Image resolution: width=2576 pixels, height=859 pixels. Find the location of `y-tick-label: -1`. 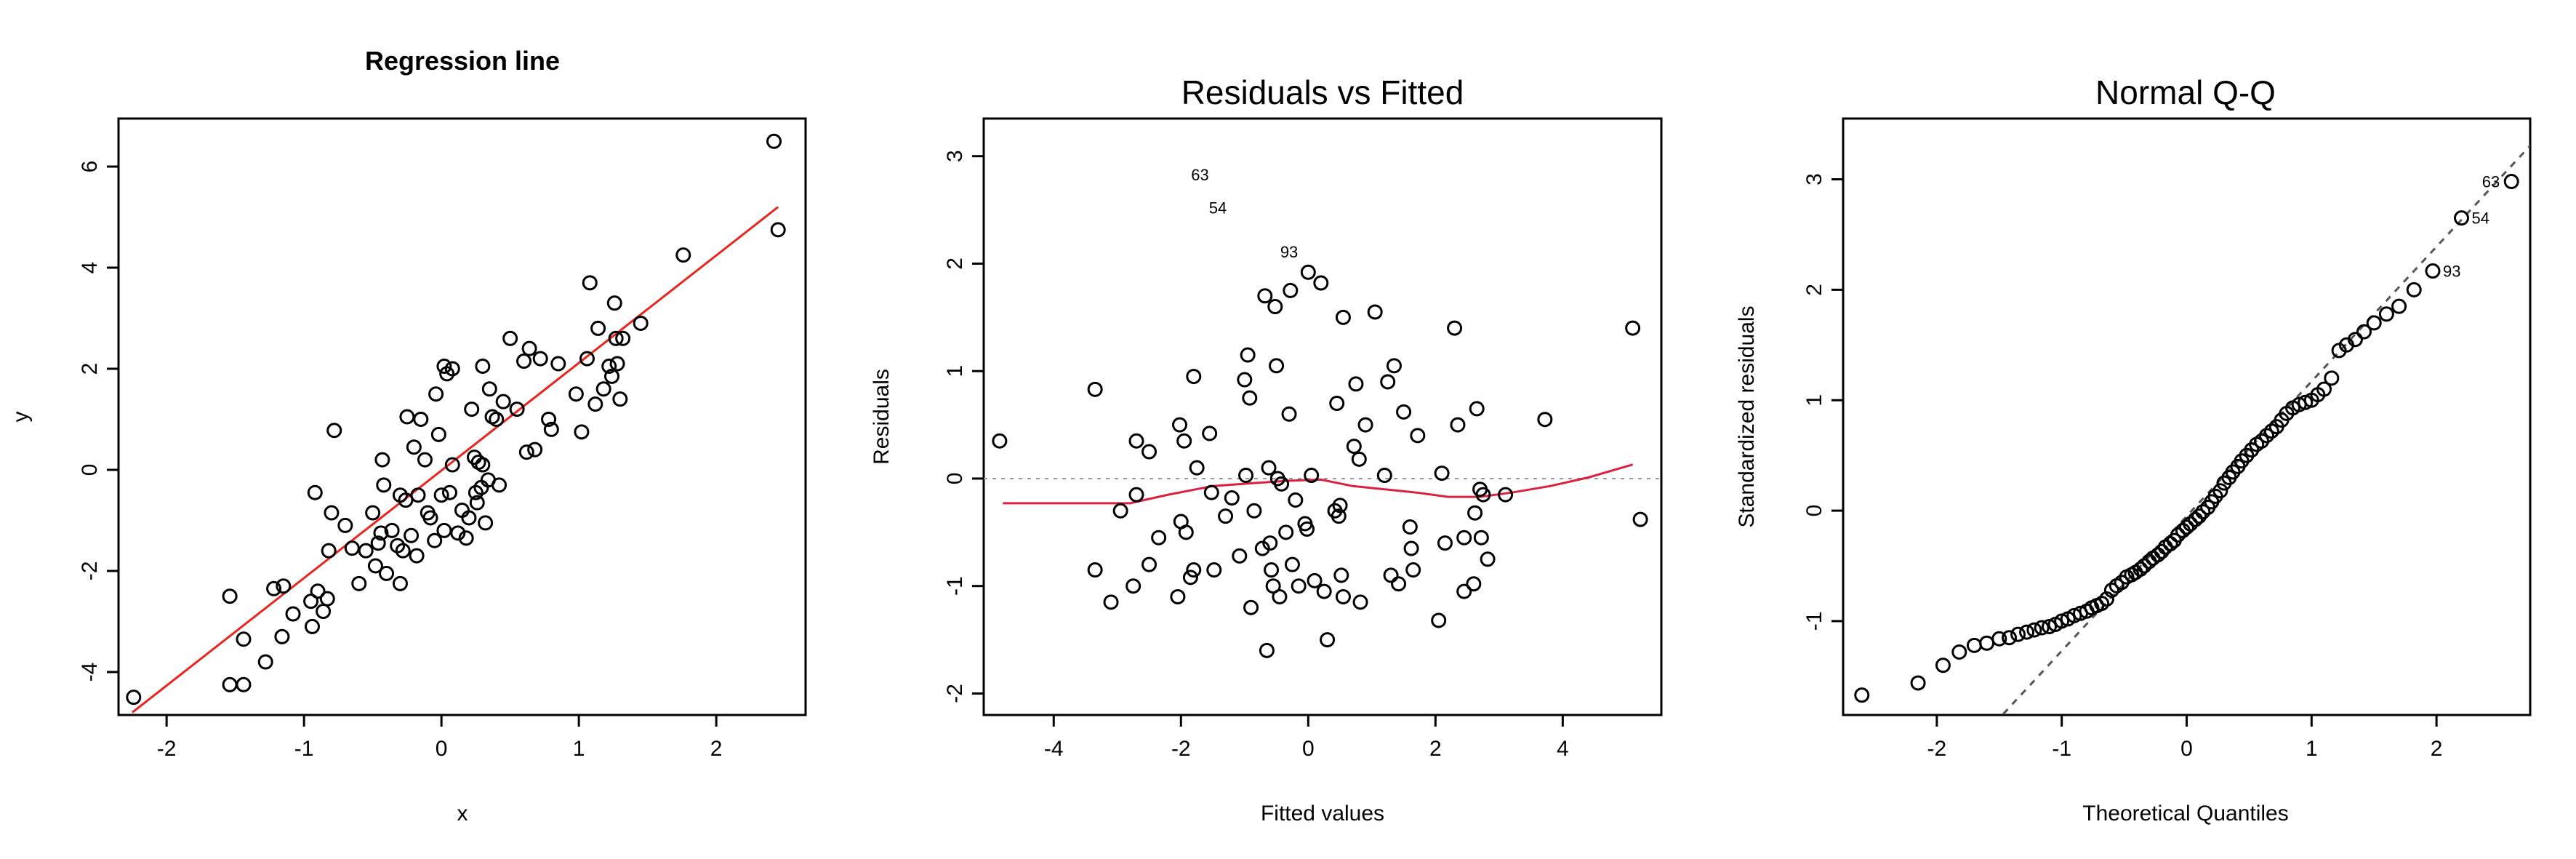

y-tick-label: -1 is located at coordinates (955, 586).